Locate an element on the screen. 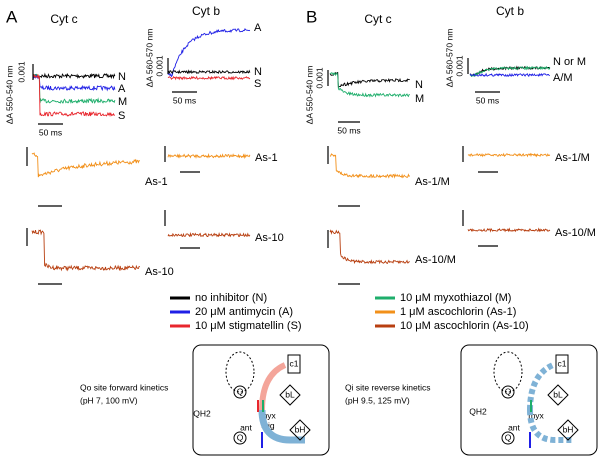 This screenshot has width=602, height=462. trace-label: N or M is located at coordinates (569, 62).